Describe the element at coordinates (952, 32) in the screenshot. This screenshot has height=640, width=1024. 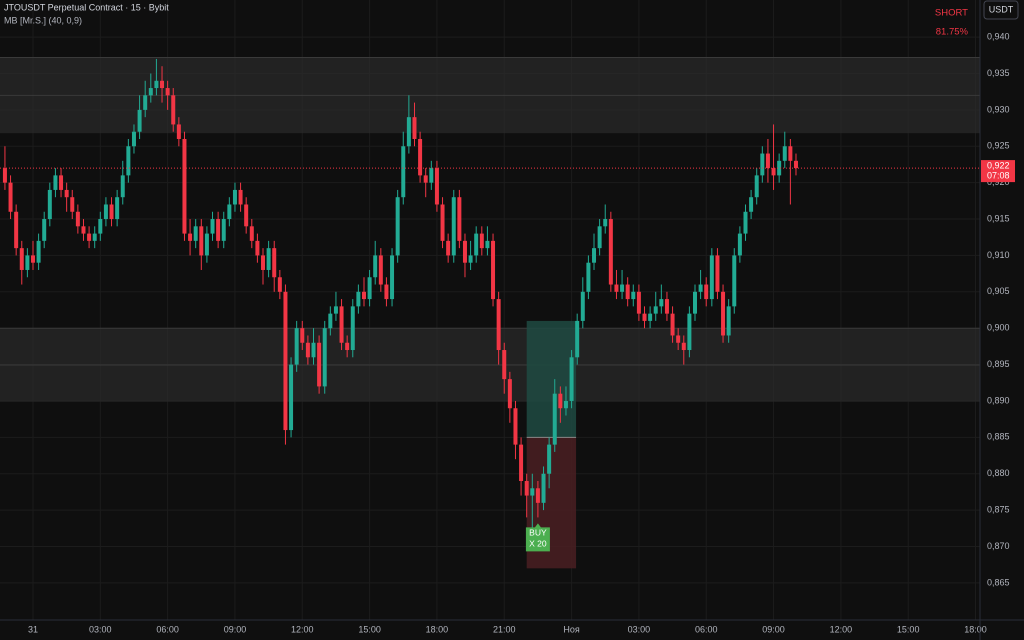
I see `signal-value: 81.75%` at that location.